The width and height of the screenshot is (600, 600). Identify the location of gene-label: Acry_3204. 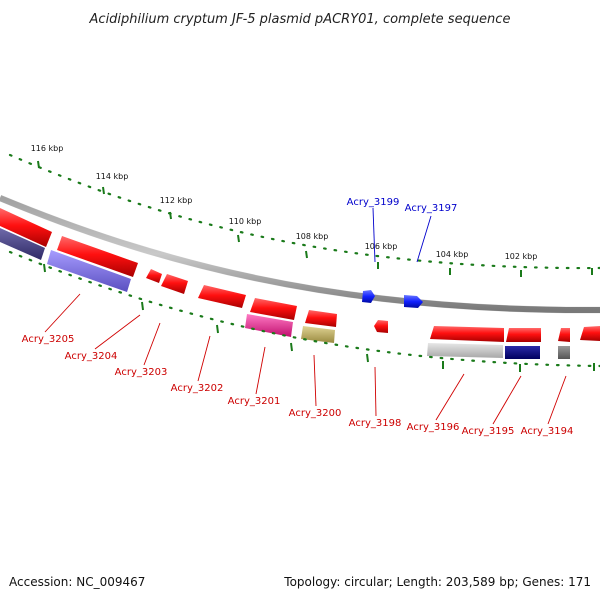
(91, 356).